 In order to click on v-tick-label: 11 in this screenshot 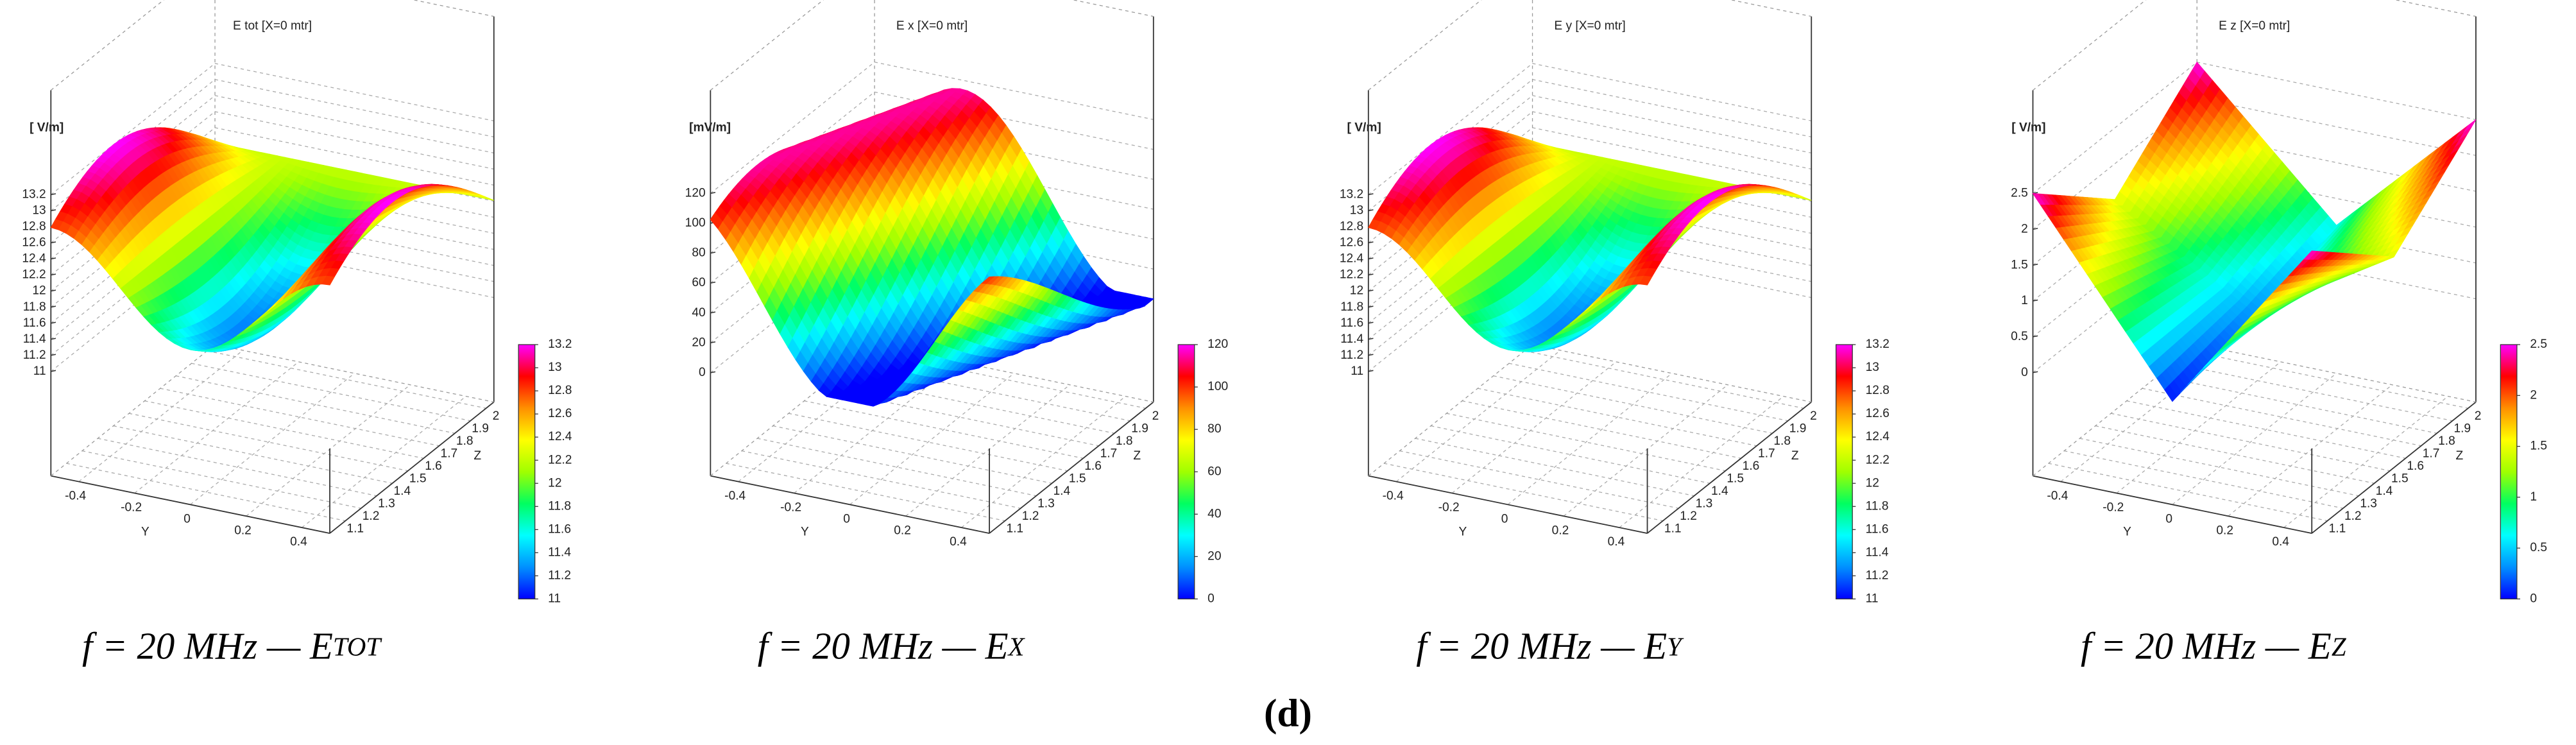, I will do `click(39, 371)`.